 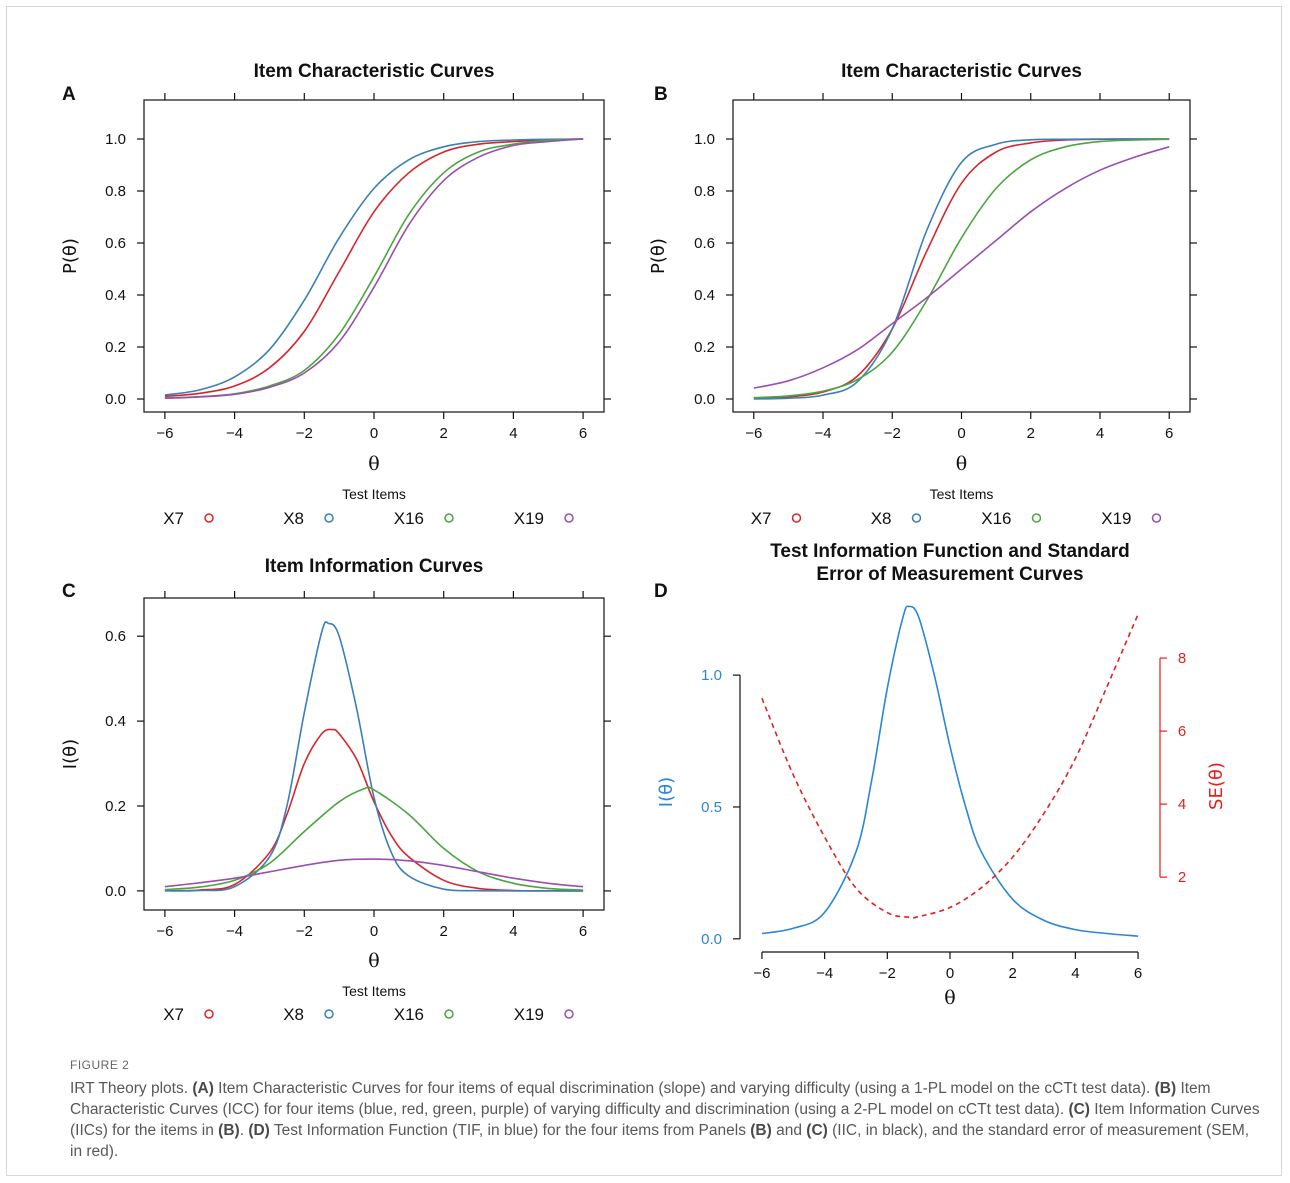 I want to click on panel-letter: A, so click(x=69, y=94).